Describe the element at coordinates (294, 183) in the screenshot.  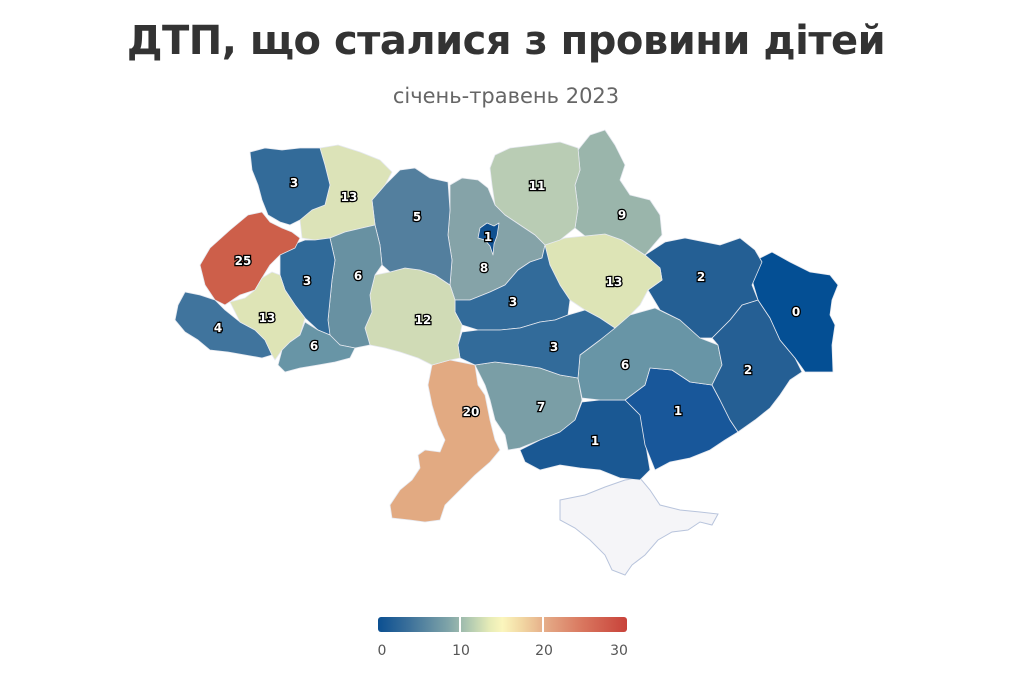
I see `label-volyn: 3` at that location.